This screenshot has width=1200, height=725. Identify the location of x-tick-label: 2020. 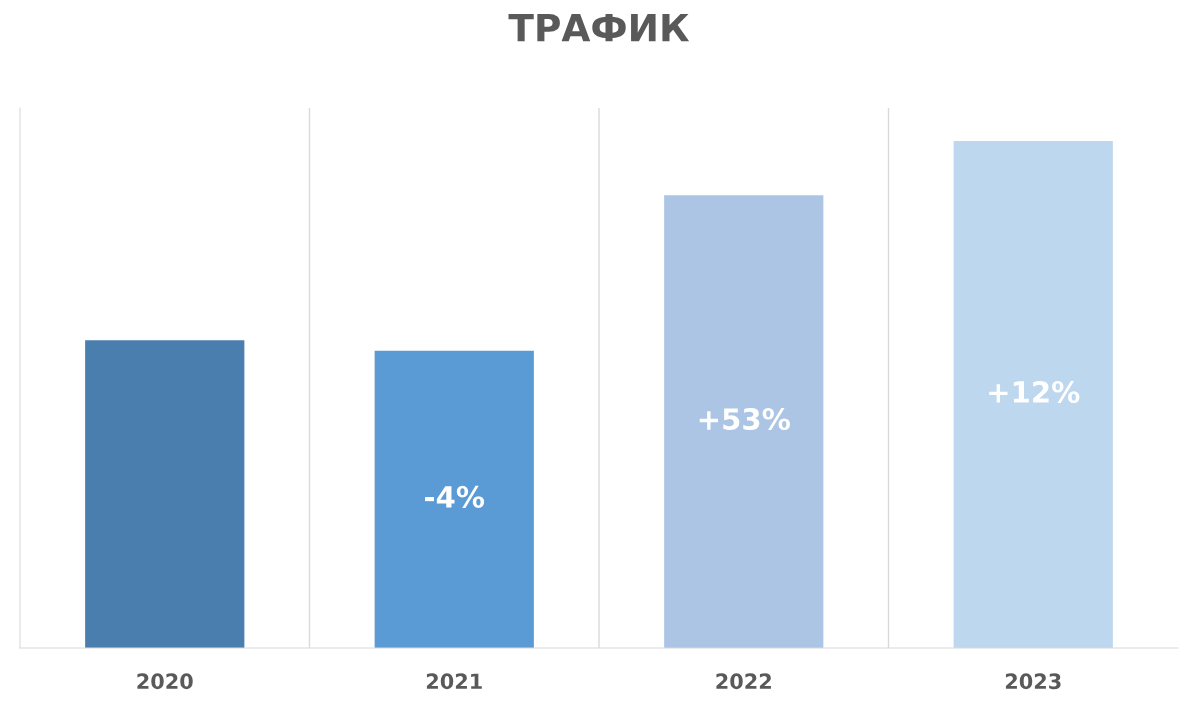
(165, 681).